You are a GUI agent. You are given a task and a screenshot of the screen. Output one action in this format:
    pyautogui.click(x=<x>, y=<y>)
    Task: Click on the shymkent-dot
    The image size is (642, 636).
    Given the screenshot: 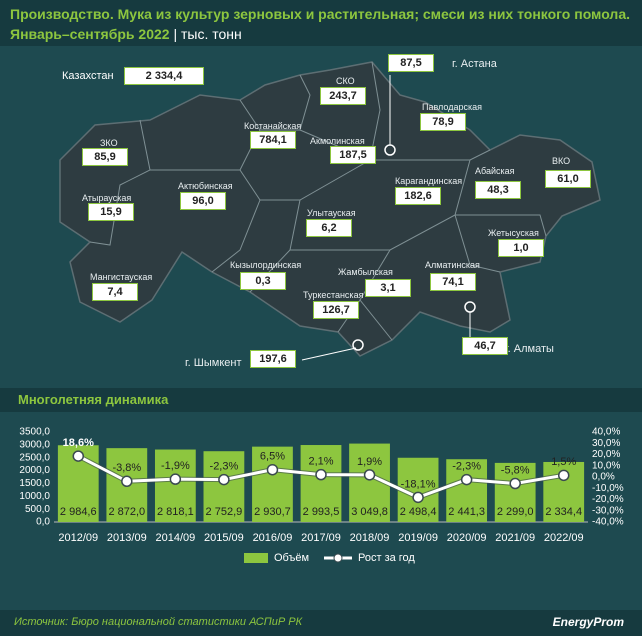 What is the action you would take?
    pyautogui.click(x=358, y=345)
    